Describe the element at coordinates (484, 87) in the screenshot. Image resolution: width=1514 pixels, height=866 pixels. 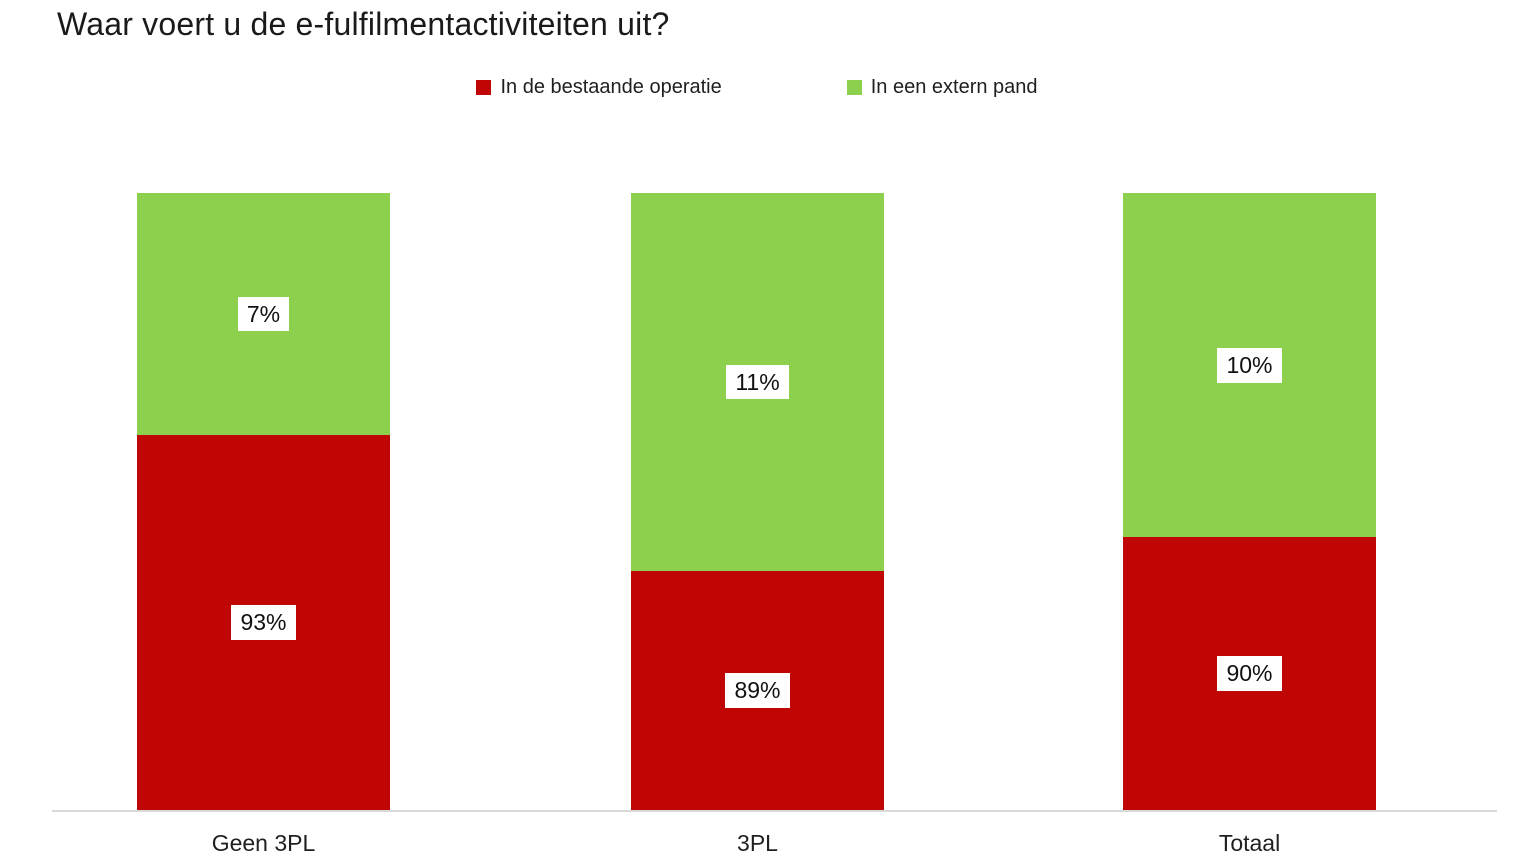
I see `legend-swatch-red-icon` at that location.